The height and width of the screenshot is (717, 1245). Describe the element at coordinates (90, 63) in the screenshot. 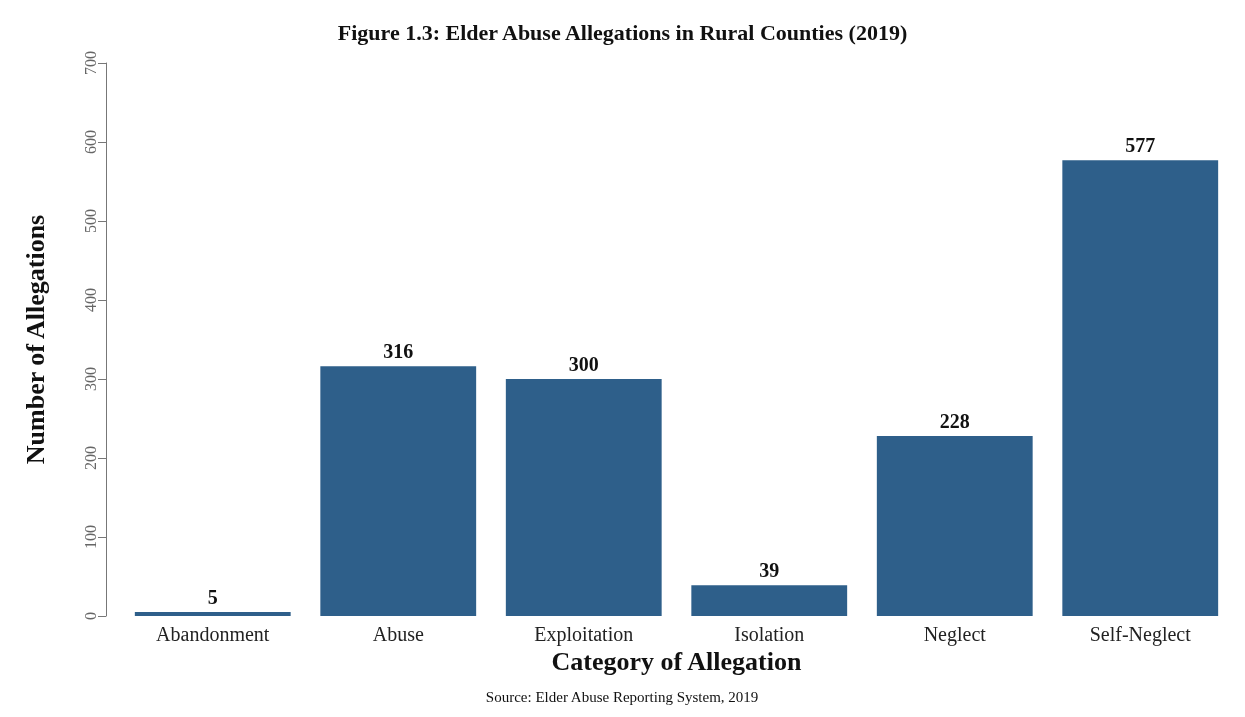

I see `y-tick-label: 700` at that location.